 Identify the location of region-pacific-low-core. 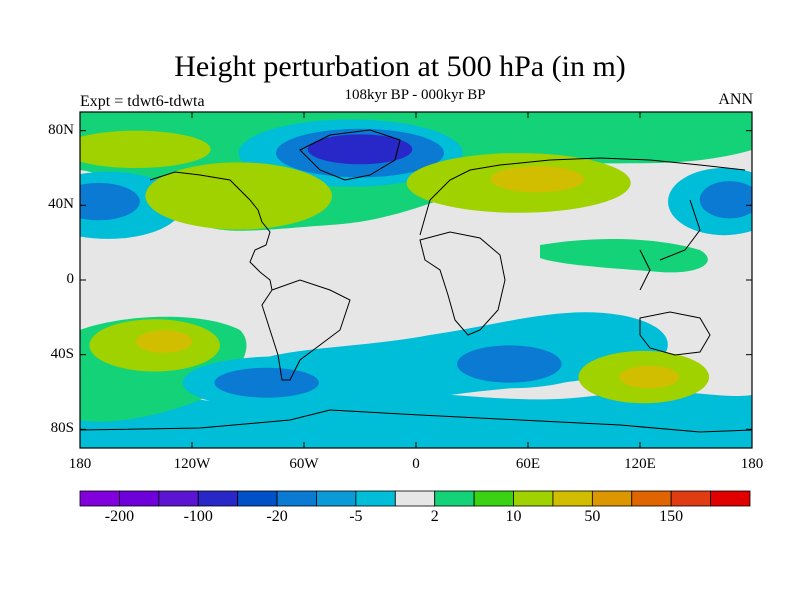
(110, 201).